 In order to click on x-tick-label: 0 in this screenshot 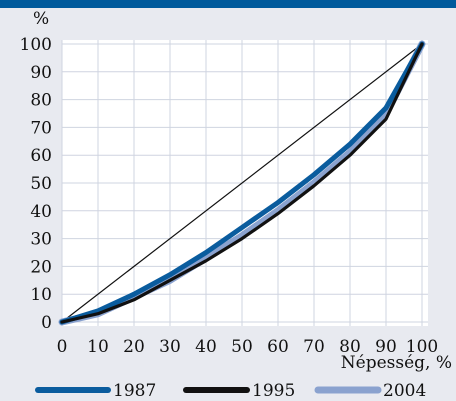, I will do `click(62, 347)`.